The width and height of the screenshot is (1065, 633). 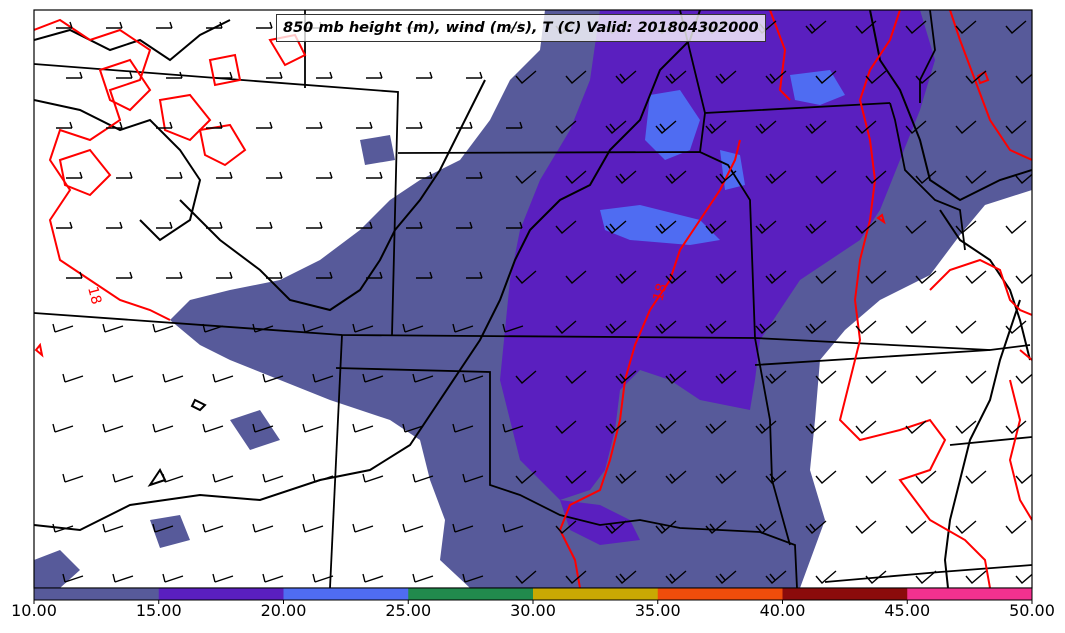 What do you see at coordinates (34, 610) in the screenshot?
I see `colorbar-tick-label: 10.00` at bounding box center [34, 610].